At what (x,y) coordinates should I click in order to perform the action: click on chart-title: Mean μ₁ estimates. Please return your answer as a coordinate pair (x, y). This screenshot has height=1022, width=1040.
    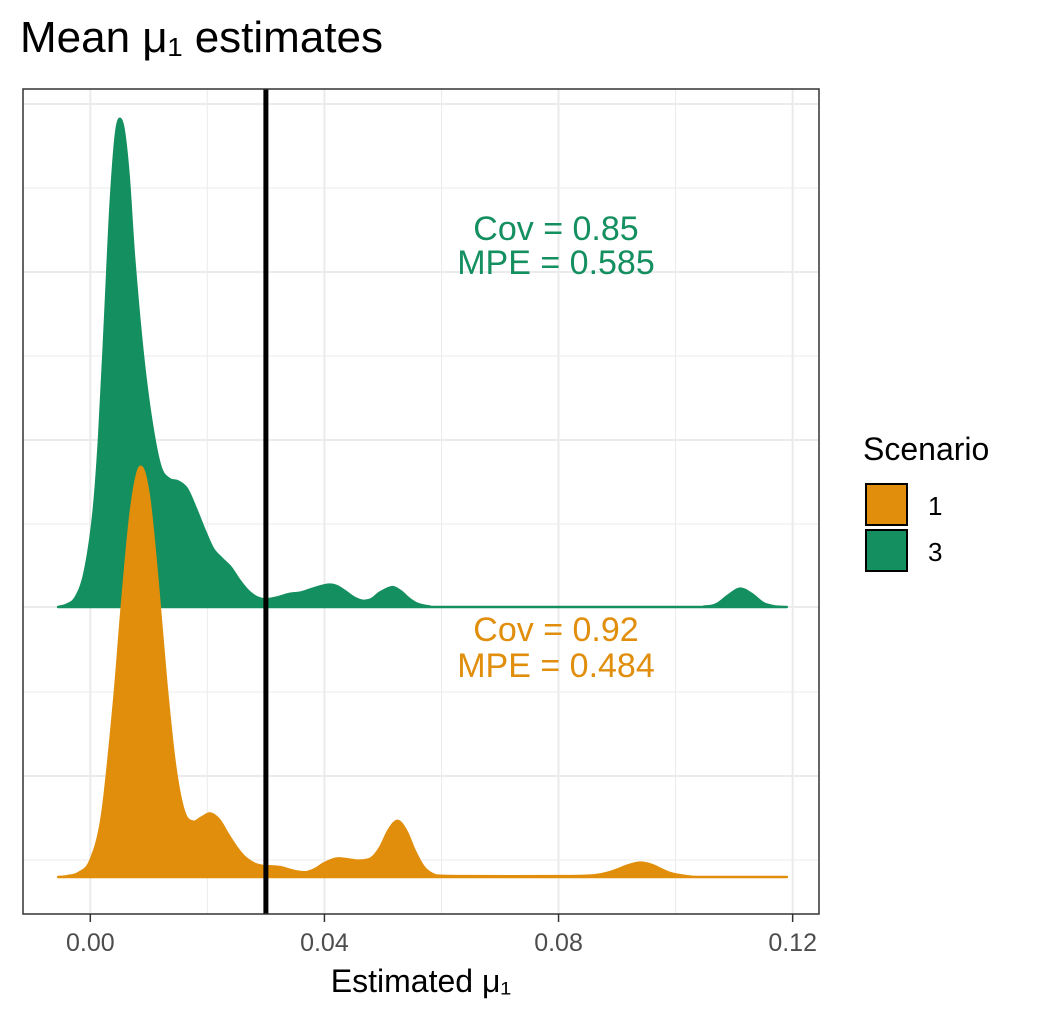
    Looking at the image, I should click on (201, 37).